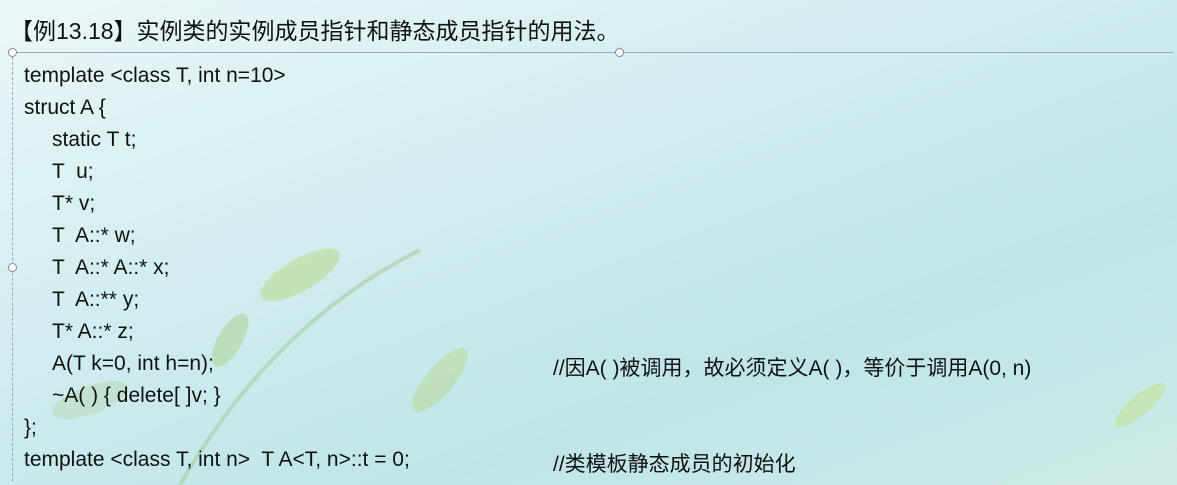 The height and width of the screenshot is (485, 1177). What do you see at coordinates (94, 139) in the screenshot?
I see `code-line: static T t;` at bounding box center [94, 139].